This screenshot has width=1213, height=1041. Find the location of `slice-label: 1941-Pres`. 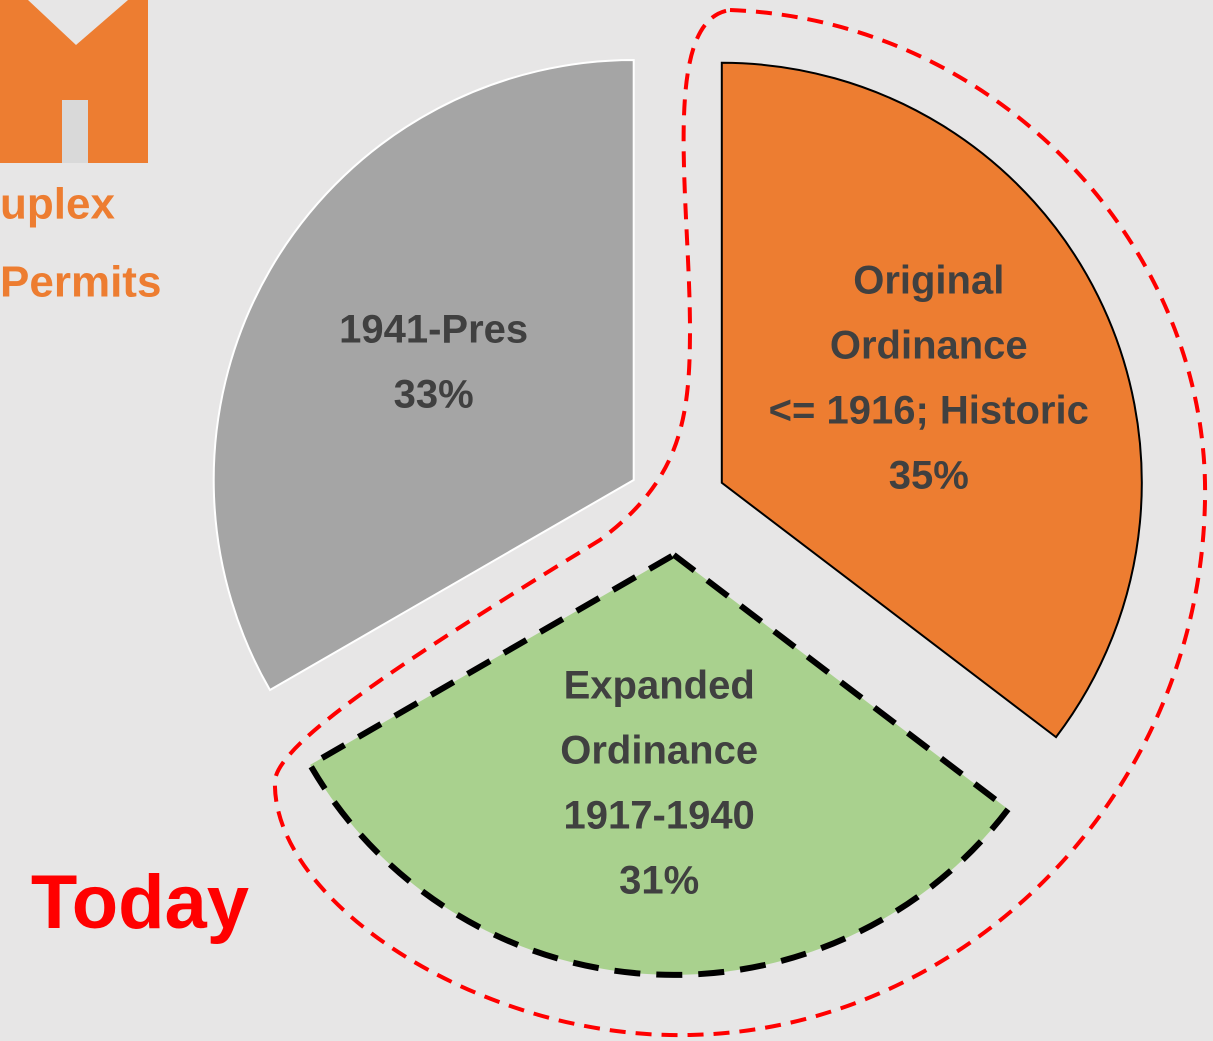

slice-label: 1941-Pres is located at coordinates (433, 330).